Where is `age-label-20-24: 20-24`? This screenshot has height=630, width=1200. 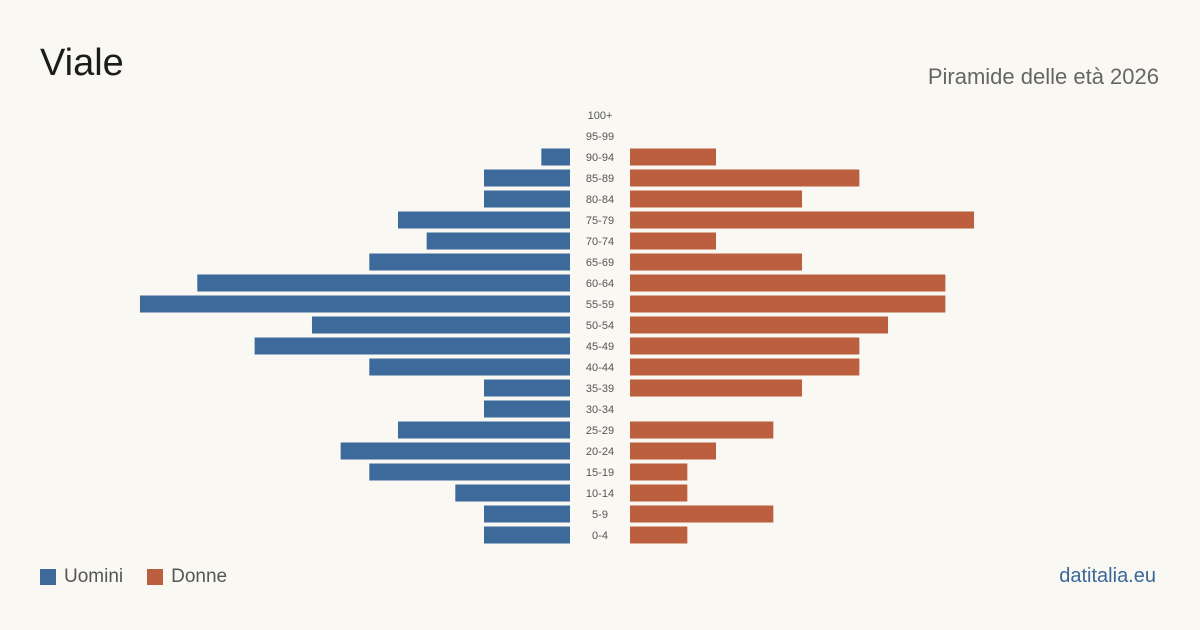 age-label-20-24: 20-24 is located at coordinates (600, 452).